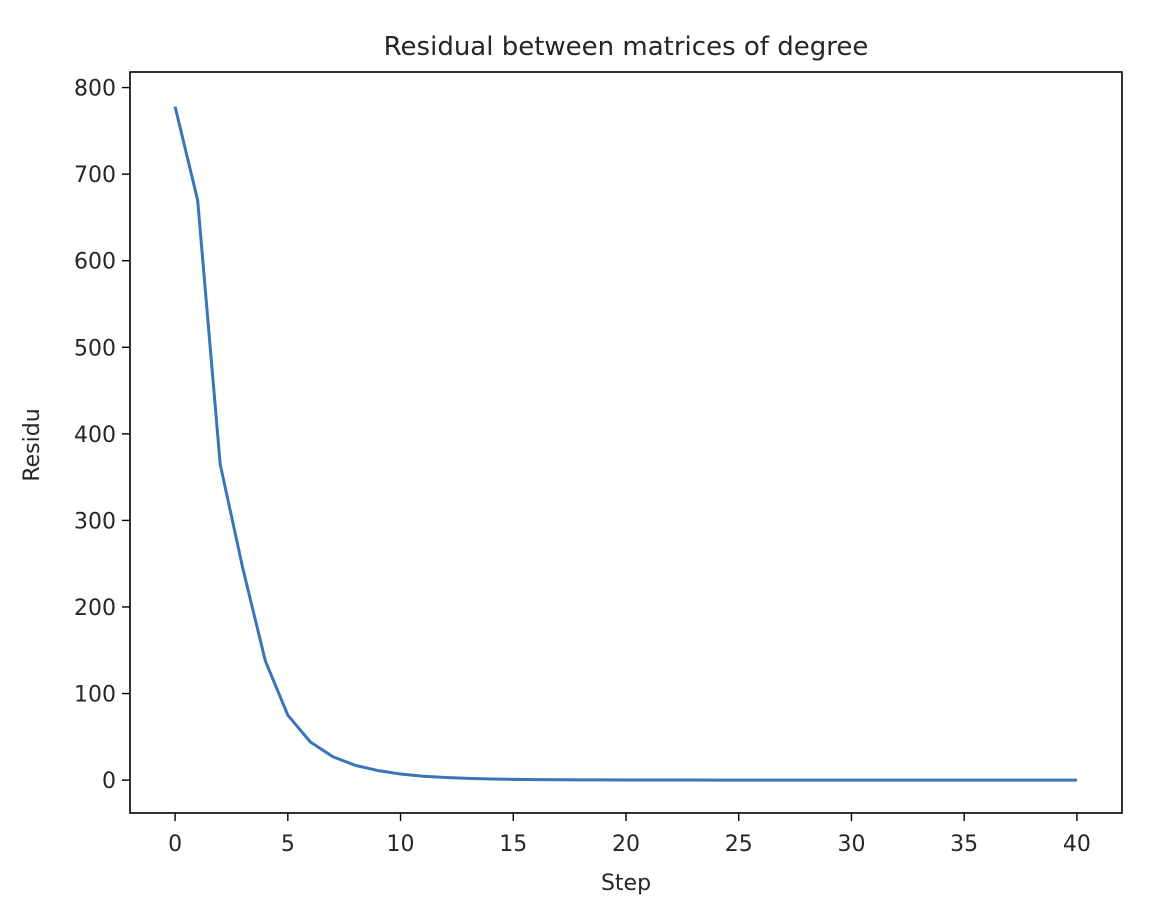 The image size is (1162, 914). What do you see at coordinates (626, 883) in the screenshot?
I see `x-axis-label: Step` at bounding box center [626, 883].